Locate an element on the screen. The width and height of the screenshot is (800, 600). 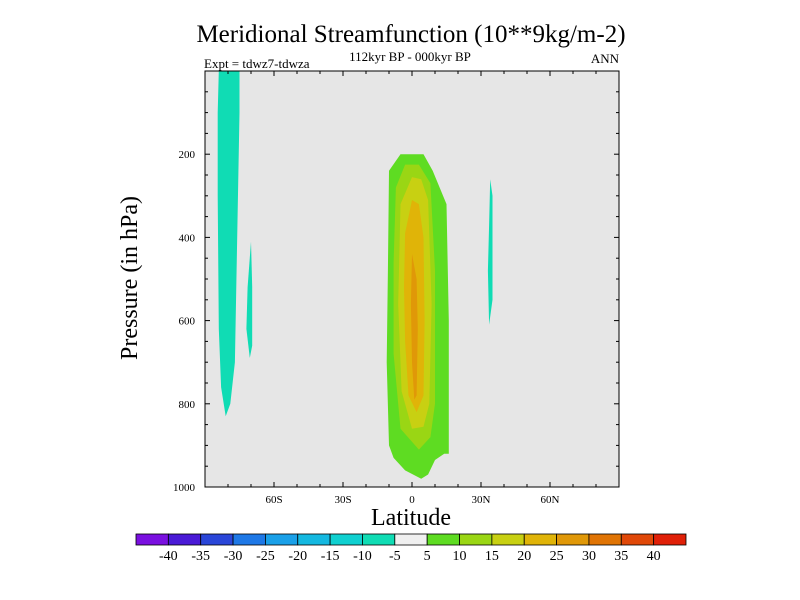
colorbar-label: -40 is located at coordinates (168, 556).